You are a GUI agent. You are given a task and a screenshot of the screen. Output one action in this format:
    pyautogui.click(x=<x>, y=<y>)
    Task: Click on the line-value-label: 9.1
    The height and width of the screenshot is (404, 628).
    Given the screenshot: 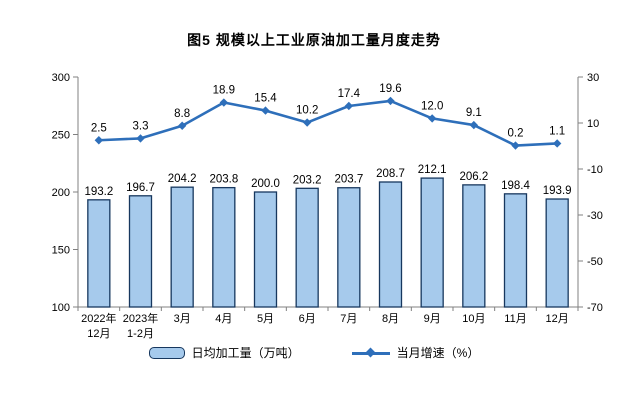 What is the action you would take?
    pyautogui.click(x=474, y=113)
    